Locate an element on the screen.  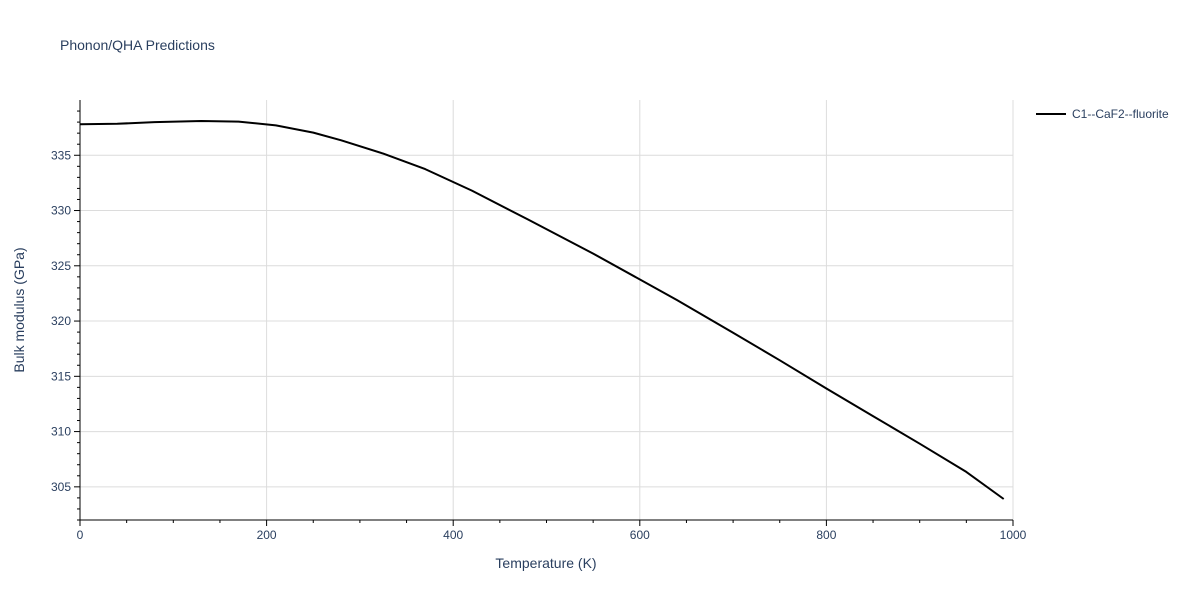
x-tick-label: 1000 is located at coordinates (1013, 535).